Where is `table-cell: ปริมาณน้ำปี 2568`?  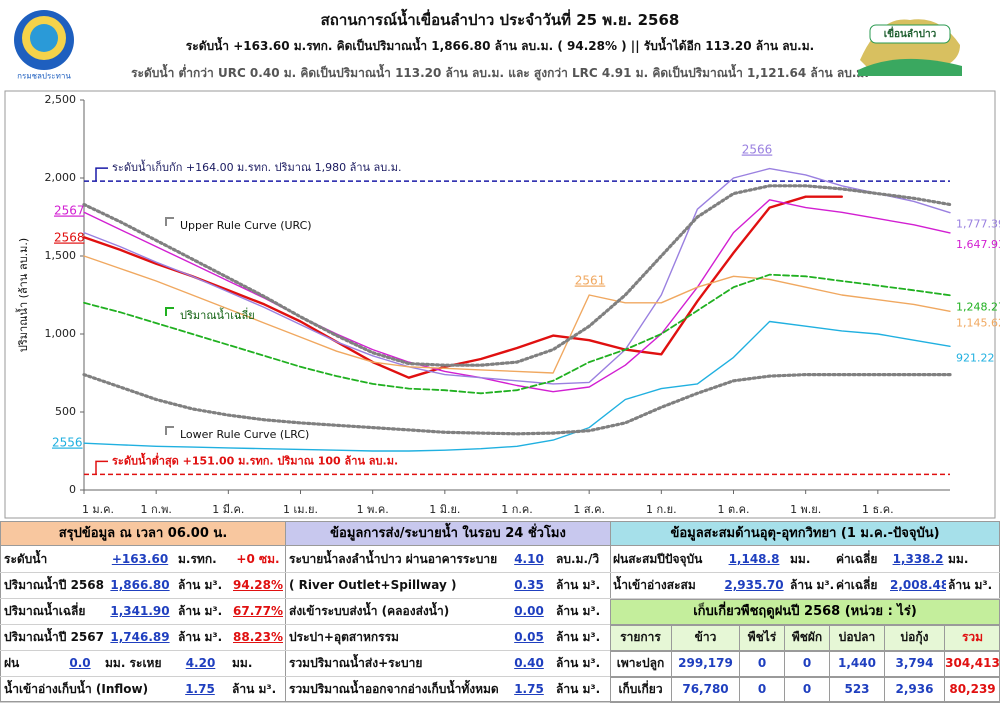 table-cell: ปริมาณน้ำปี 2568 is located at coordinates (54, 585).